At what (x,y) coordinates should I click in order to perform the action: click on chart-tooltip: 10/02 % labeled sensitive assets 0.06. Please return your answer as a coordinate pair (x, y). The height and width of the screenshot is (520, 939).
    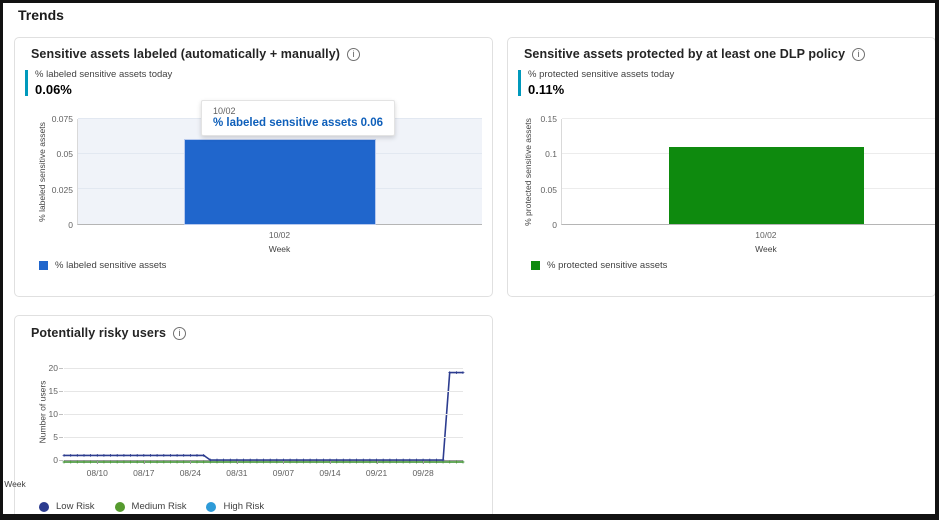
    Looking at the image, I should click on (298, 118).